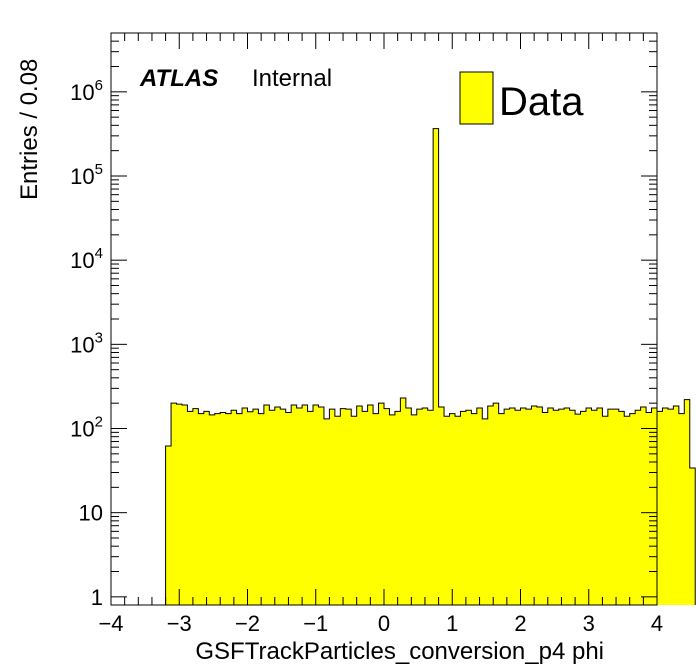 Image resolution: width=696 pixels, height=672 pixels. I want to click on x-tick-label: −1, so click(315, 623).